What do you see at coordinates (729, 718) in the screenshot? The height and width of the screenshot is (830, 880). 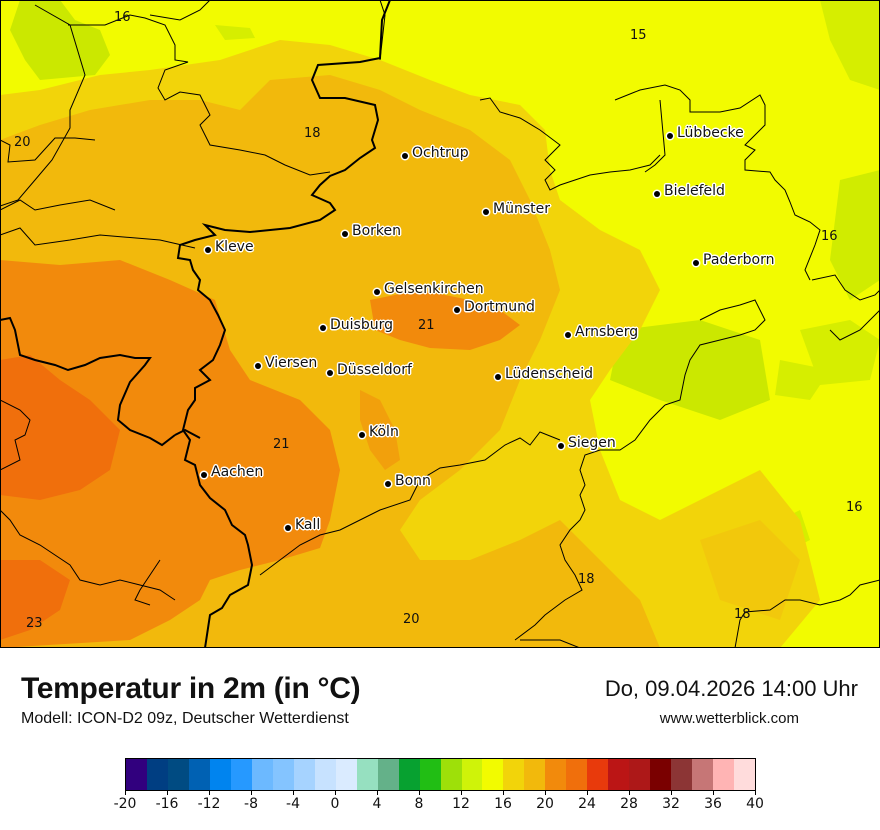 I see `website-link: www.wetterblick.com` at bounding box center [729, 718].